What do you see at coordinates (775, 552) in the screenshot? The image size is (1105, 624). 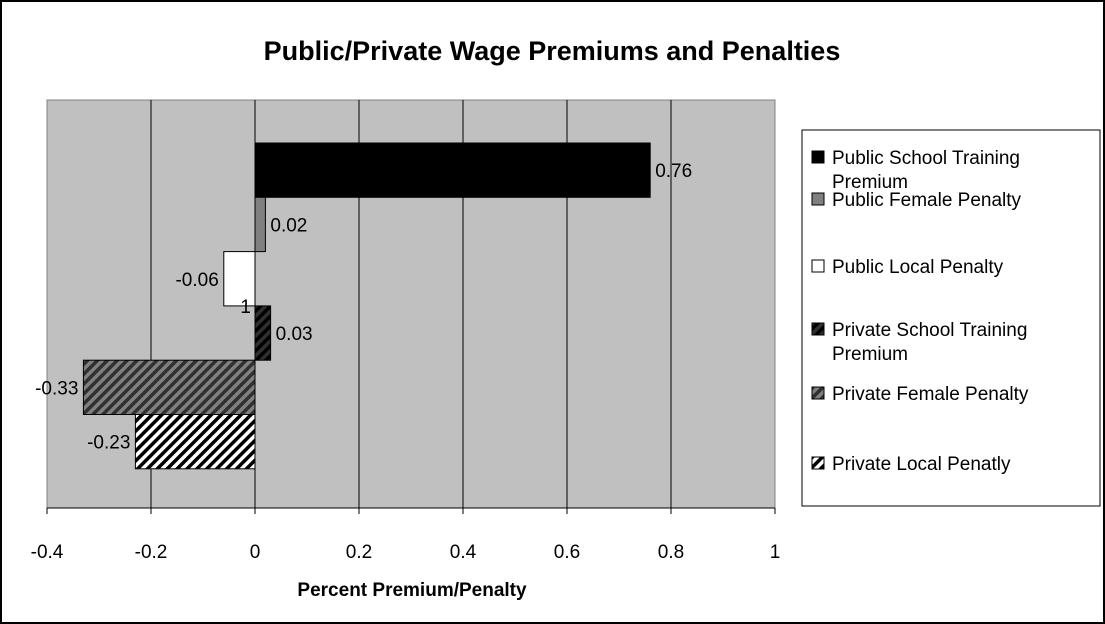 I see `x-tick-label: 1` at bounding box center [775, 552].